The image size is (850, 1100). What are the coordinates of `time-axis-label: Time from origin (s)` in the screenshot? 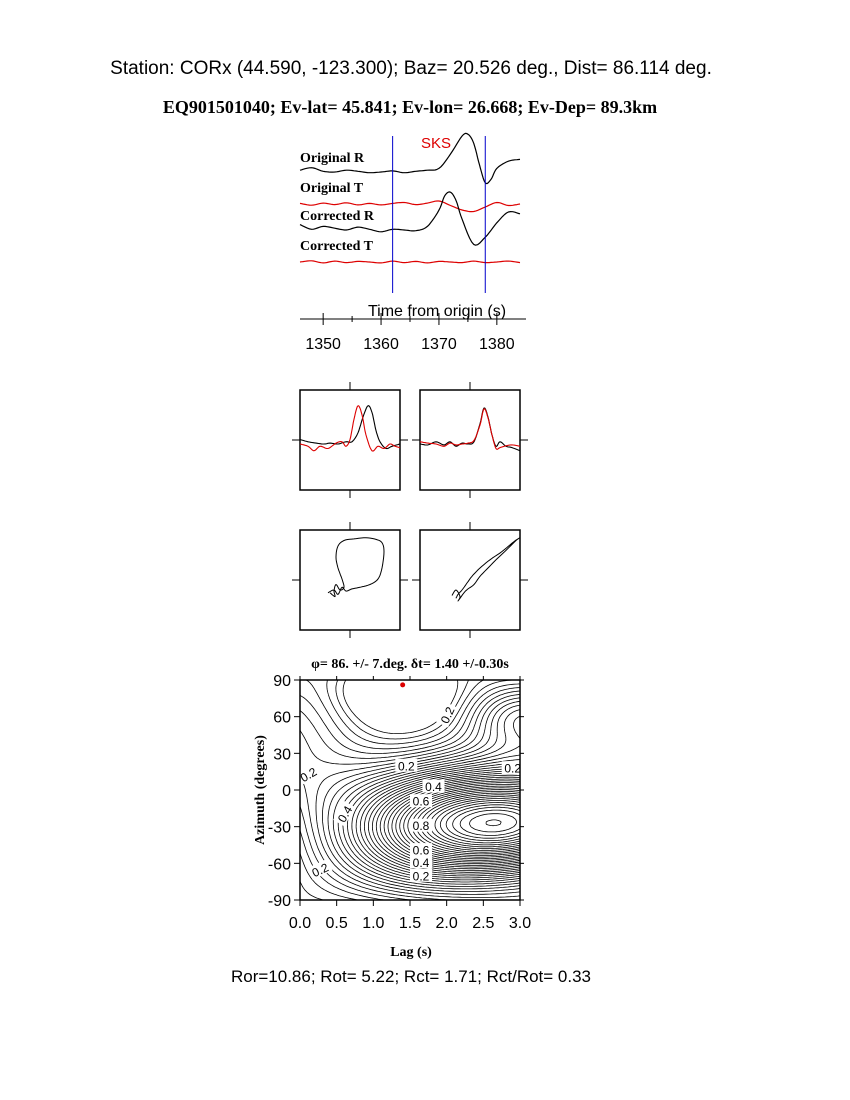 It's located at (437, 311).